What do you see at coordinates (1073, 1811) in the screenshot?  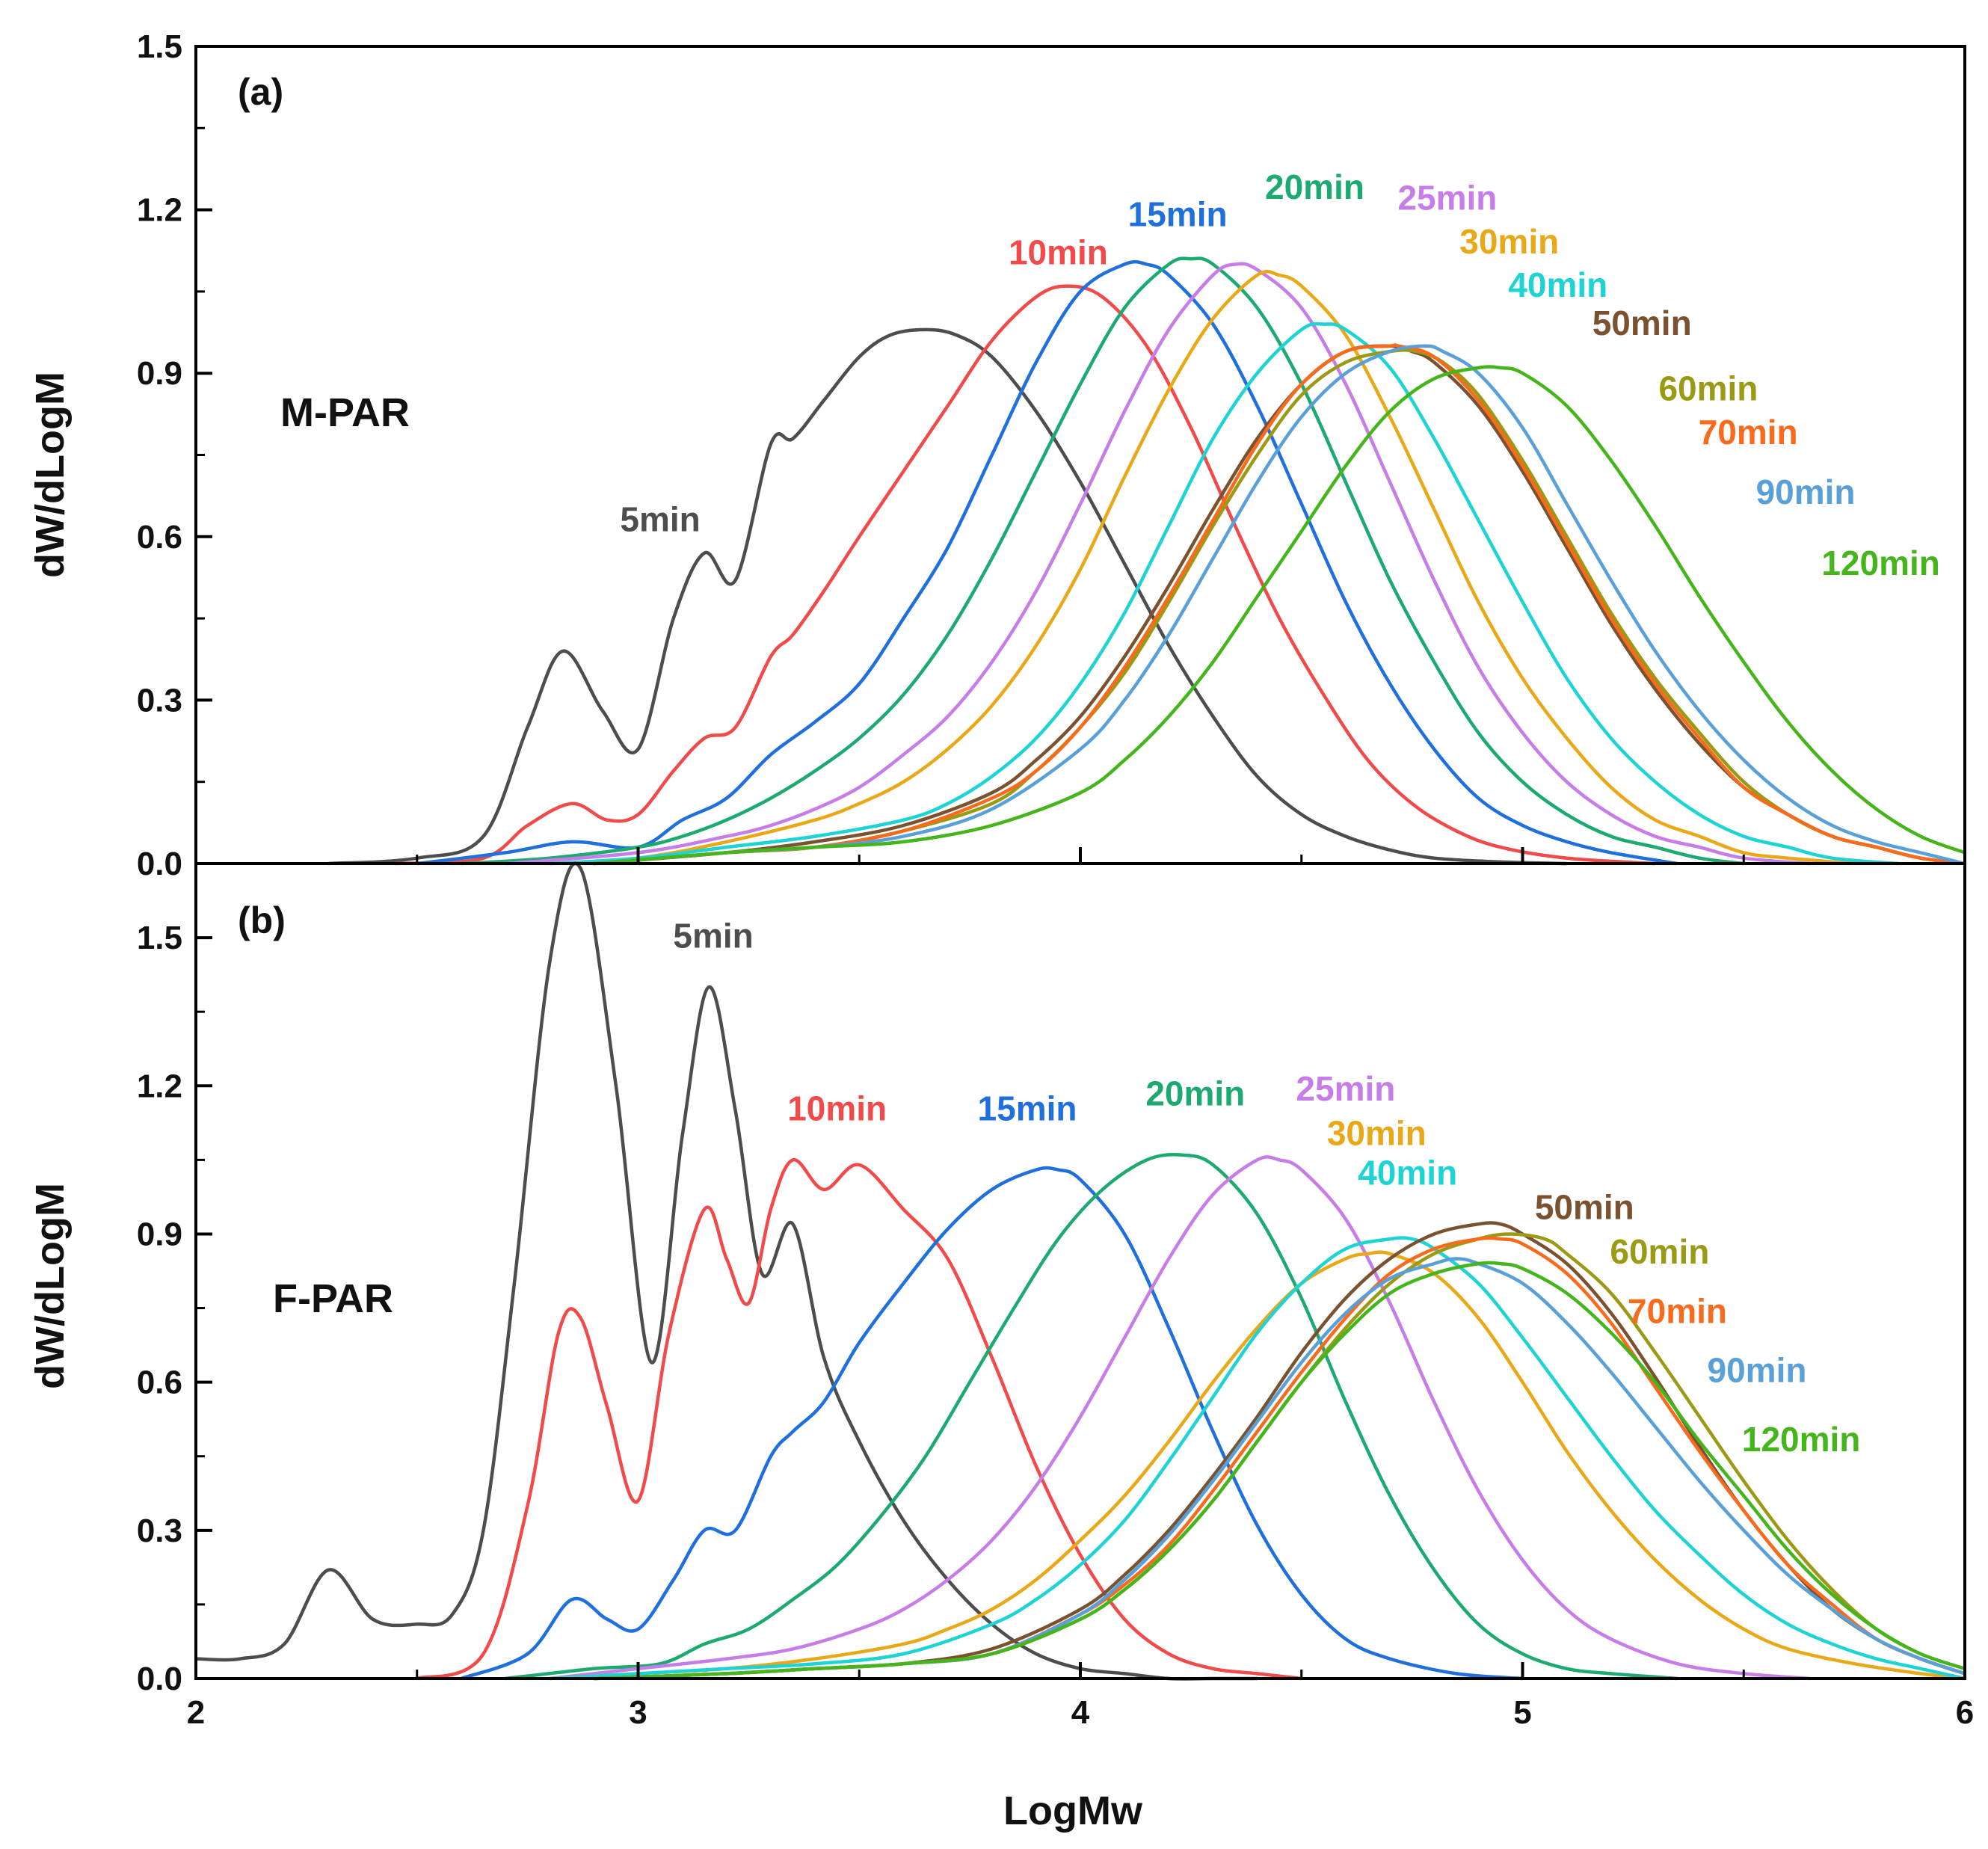 I see `x-axis-title: LogMw` at bounding box center [1073, 1811].